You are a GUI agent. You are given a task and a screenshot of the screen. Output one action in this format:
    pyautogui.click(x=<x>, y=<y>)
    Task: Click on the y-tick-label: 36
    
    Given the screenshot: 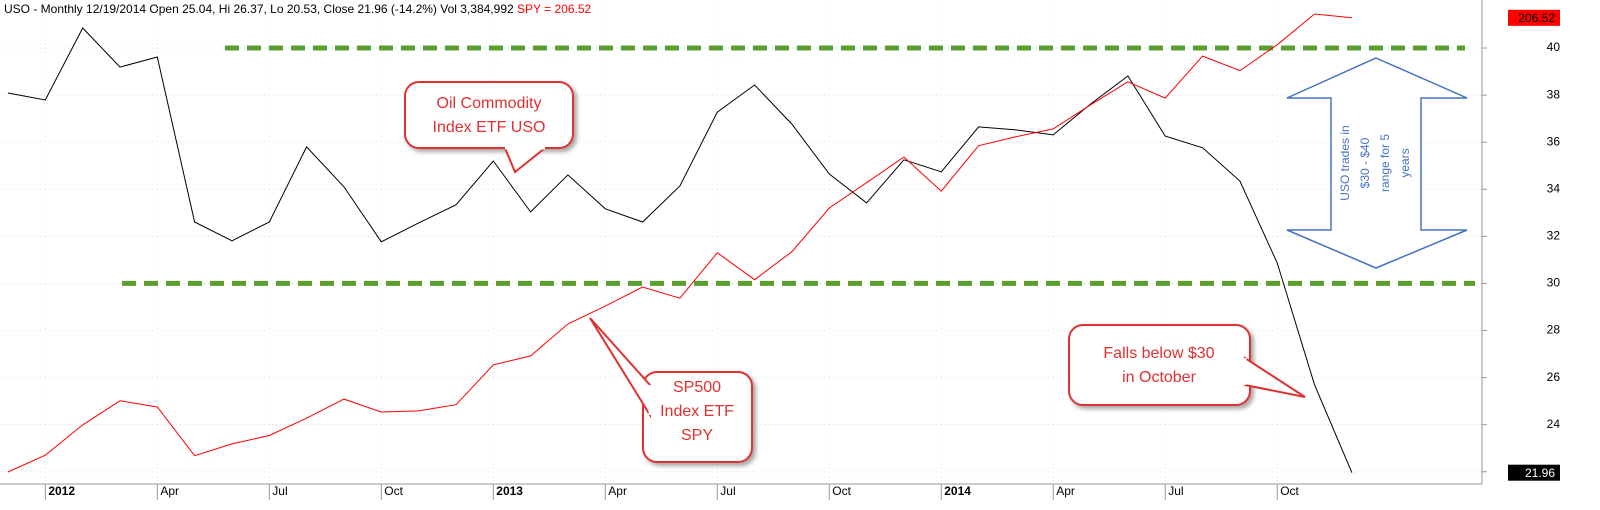 What is the action you would take?
    pyautogui.click(x=1554, y=141)
    